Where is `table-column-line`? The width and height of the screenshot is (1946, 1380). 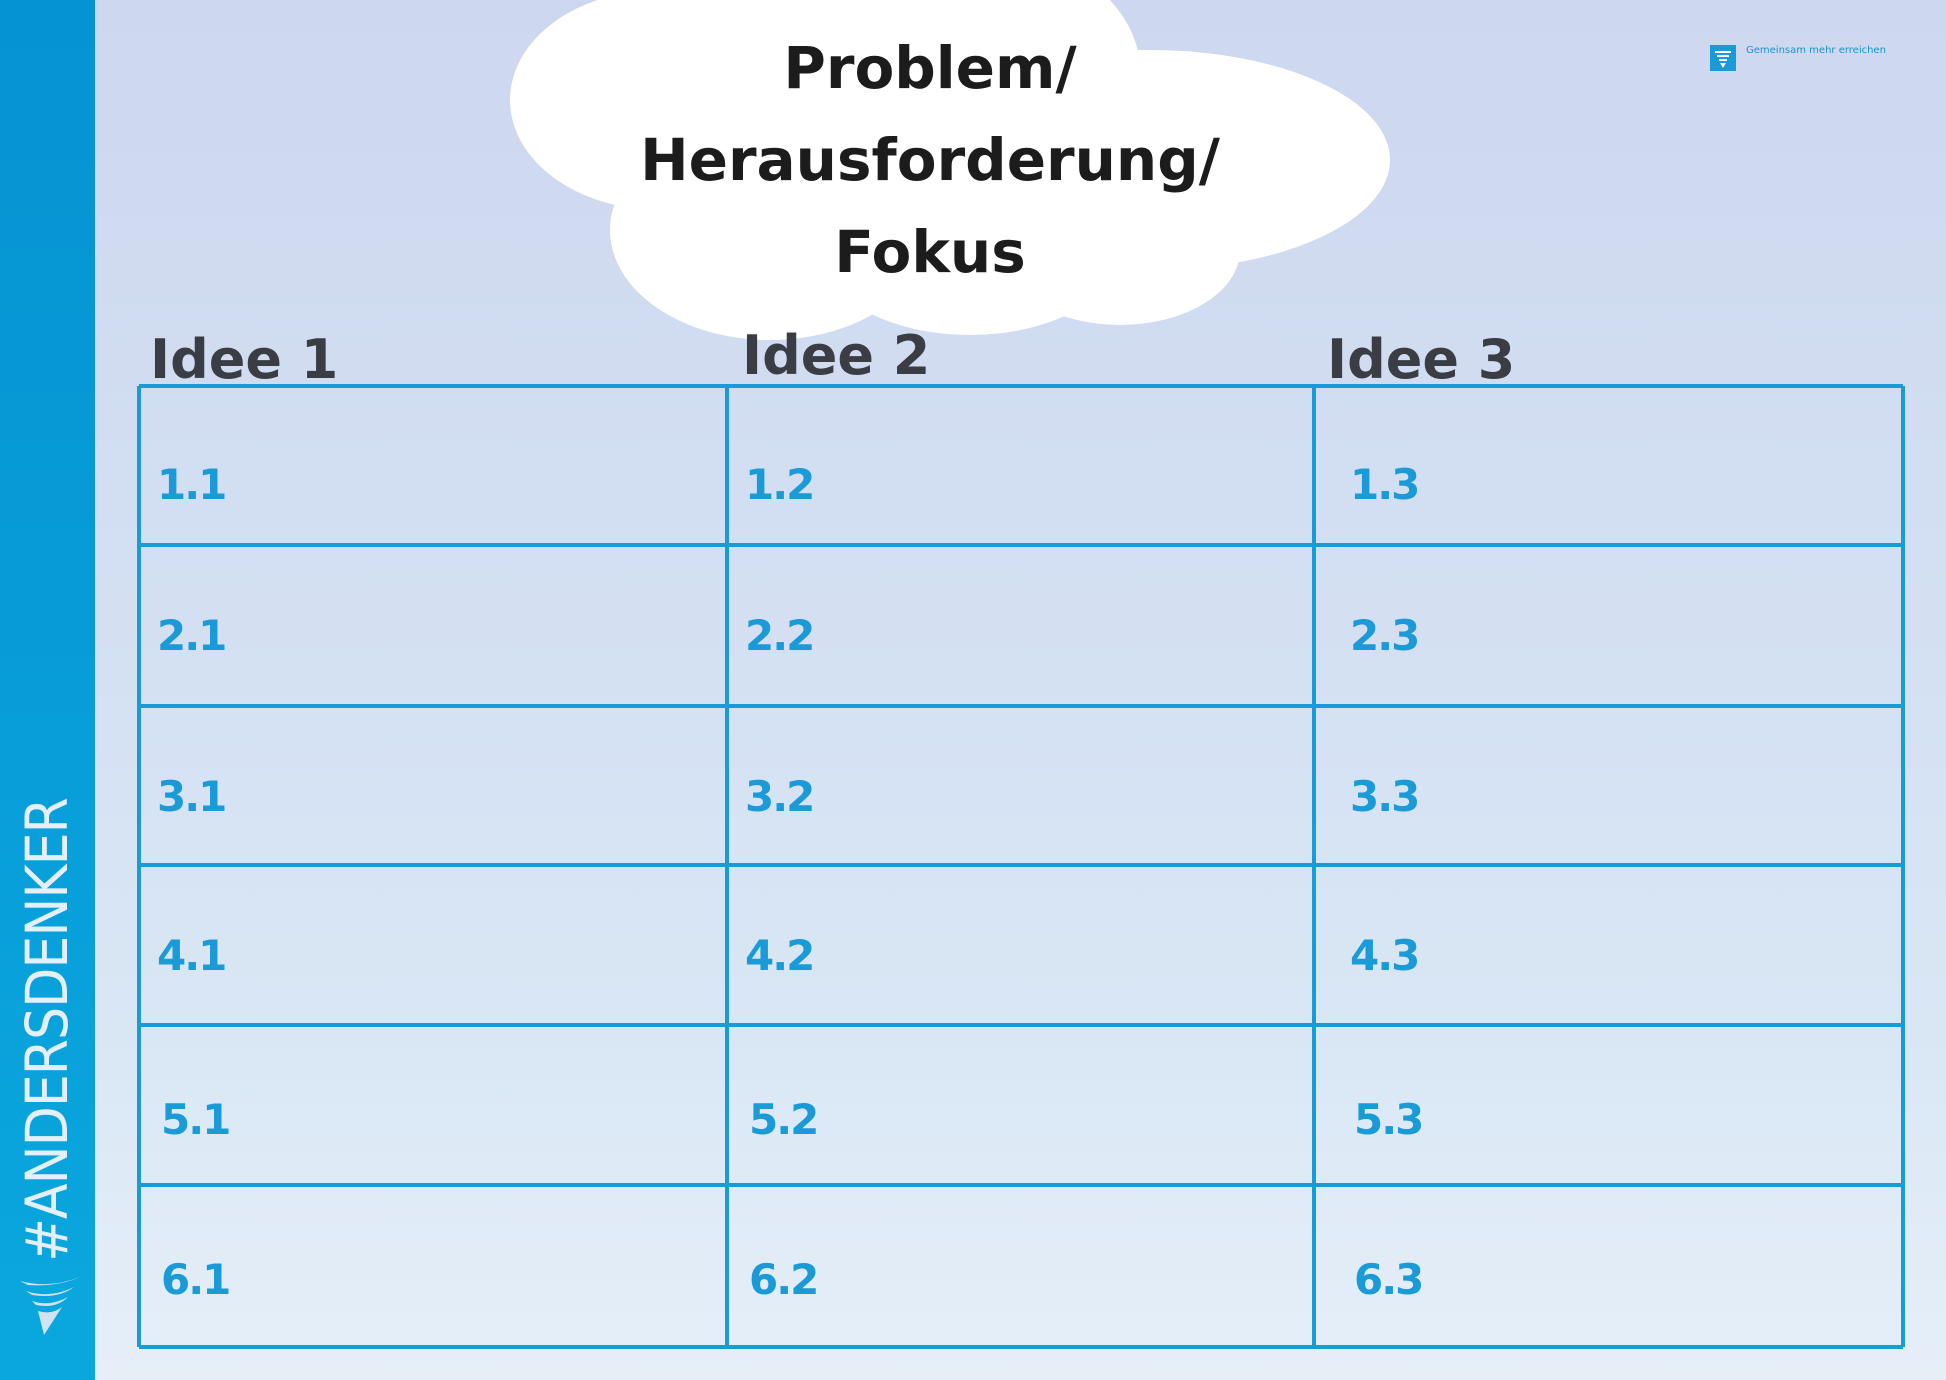
table-column-line is located at coordinates (1903, 866).